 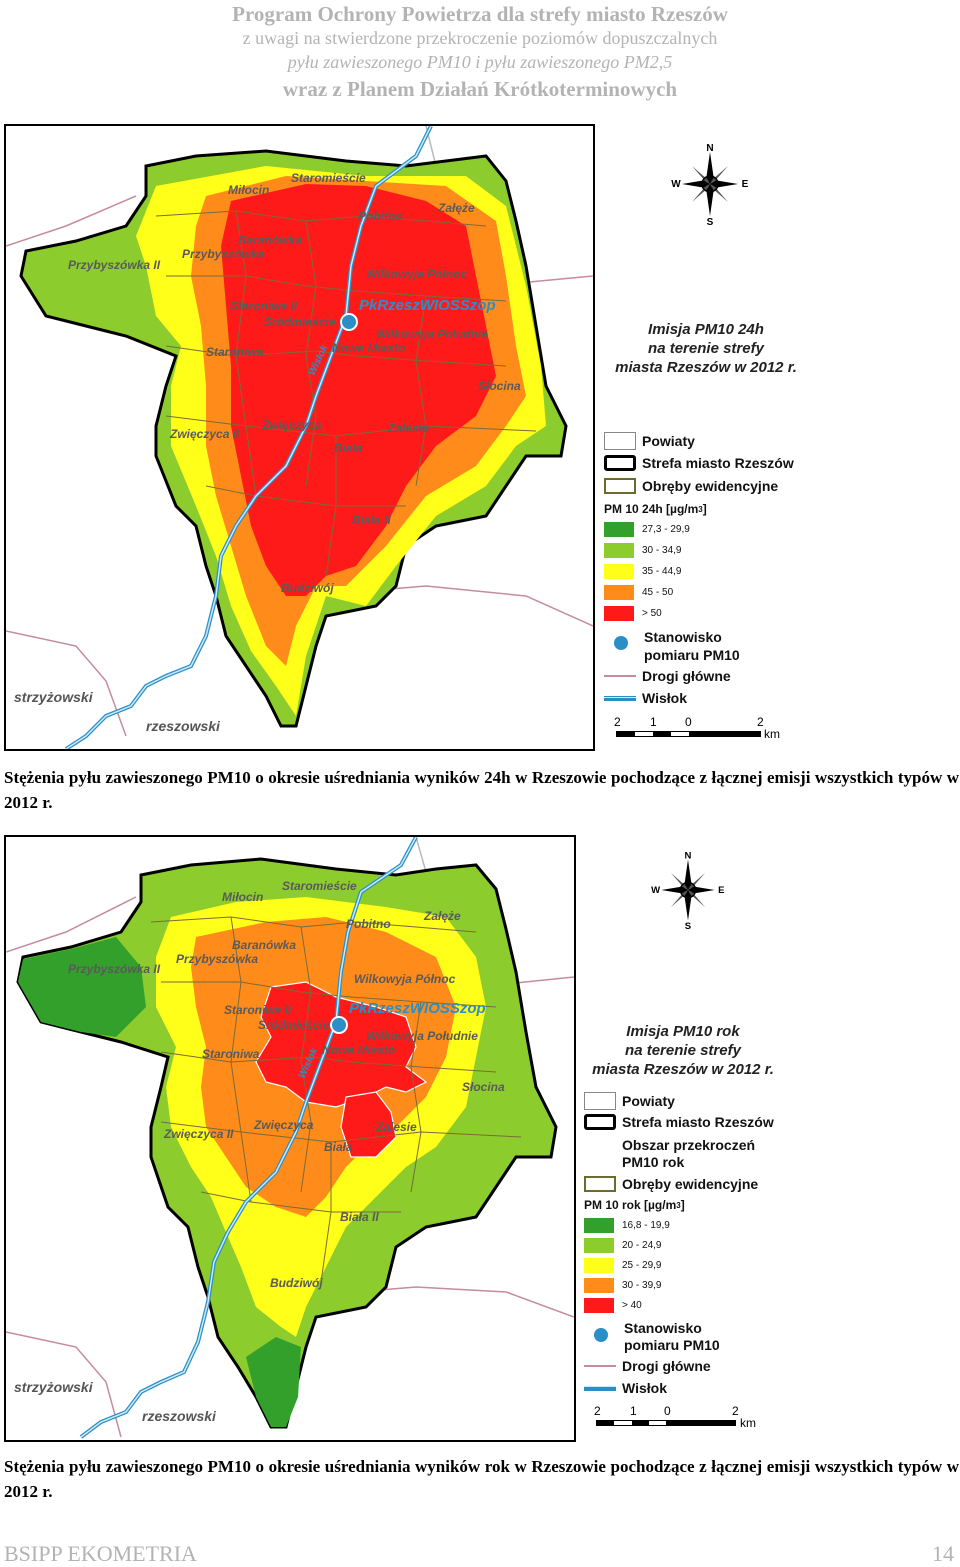 What do you see at coordinates (358, 390) in the screenshot?
I see `zone-red` at bounding box center [358, 390].